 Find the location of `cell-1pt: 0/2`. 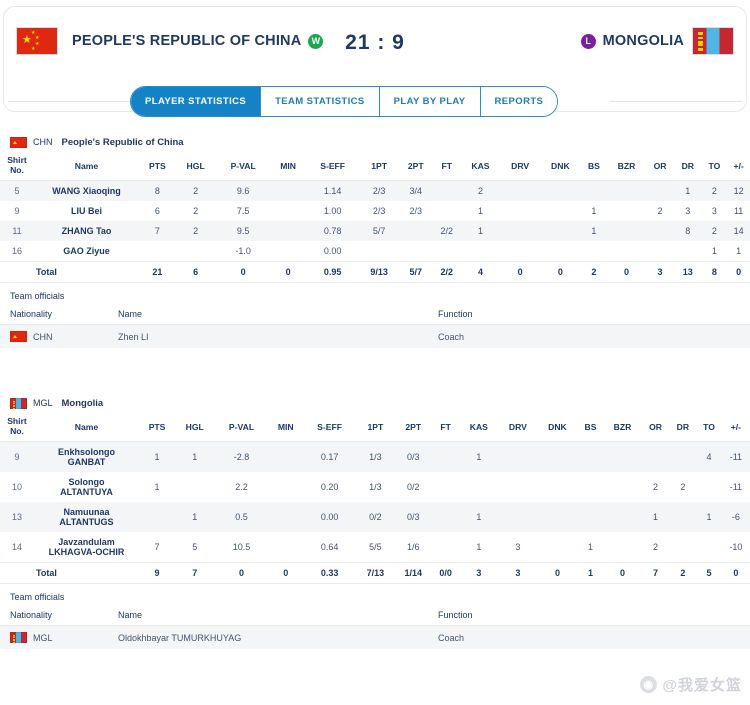

cell-1pt: 0/2 is located at coordinates (375, 517).